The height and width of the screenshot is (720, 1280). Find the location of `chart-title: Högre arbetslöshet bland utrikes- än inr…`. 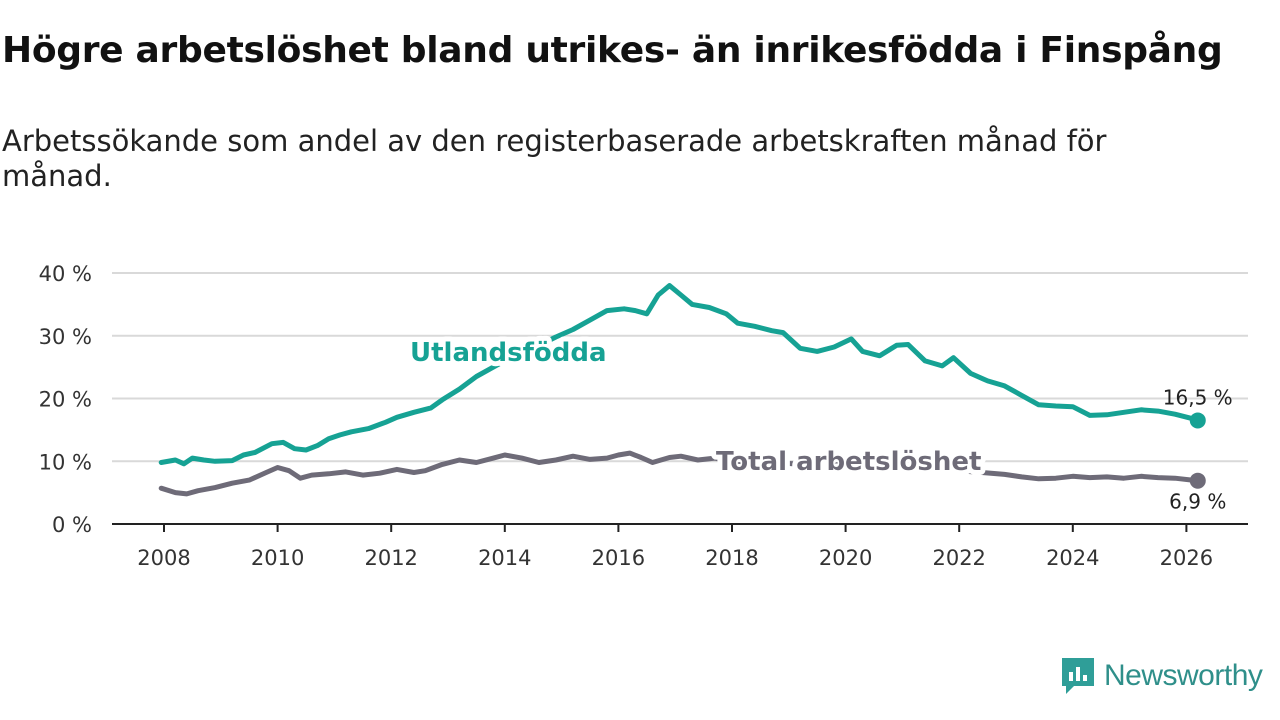

chart-title: Högre arbetslöshet bland utrikes- än inr… is located at coordinates (612, 50).